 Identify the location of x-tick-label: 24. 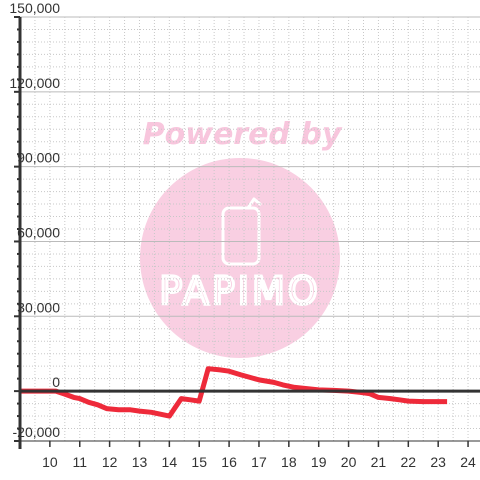
(468, 462).